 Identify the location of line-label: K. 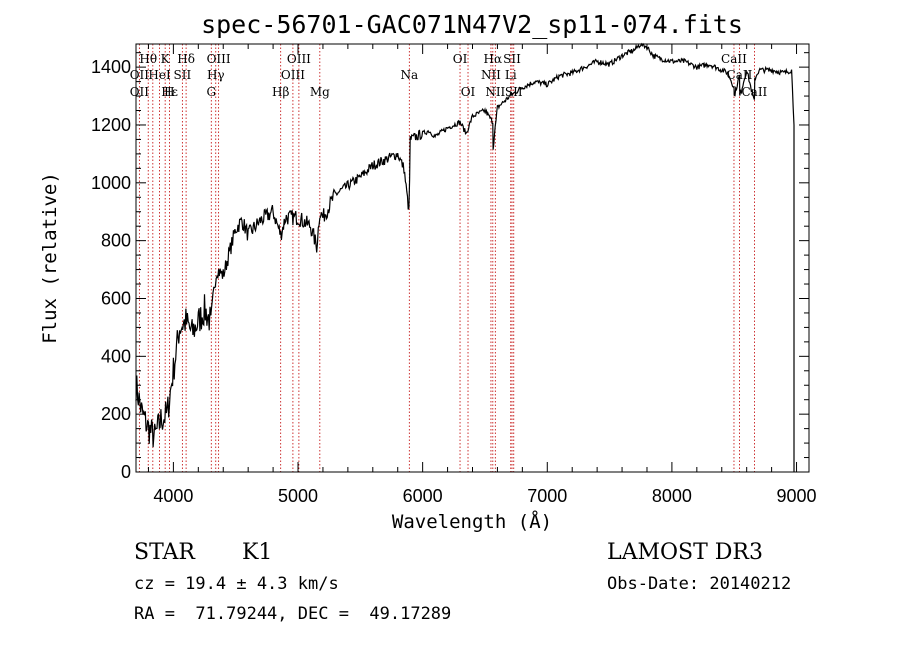
(166, 59).